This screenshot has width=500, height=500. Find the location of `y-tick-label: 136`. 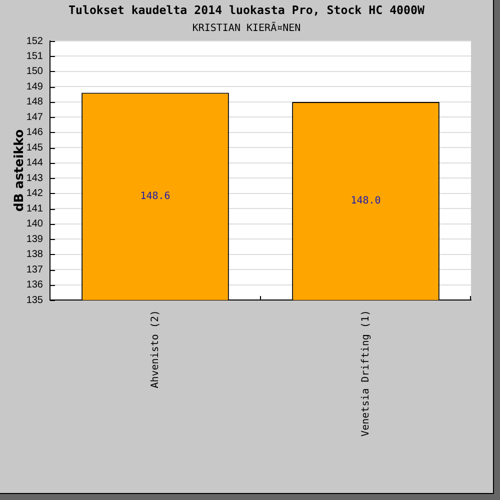

y-tick-label: 136 is located at coordinates (35, 285).